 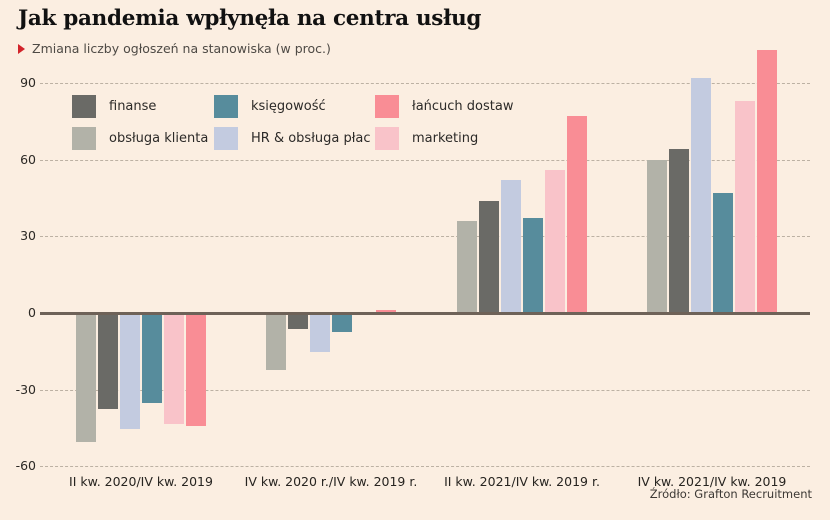 I want to click on y-axis-tick: 0, so click(x=32, y=312).